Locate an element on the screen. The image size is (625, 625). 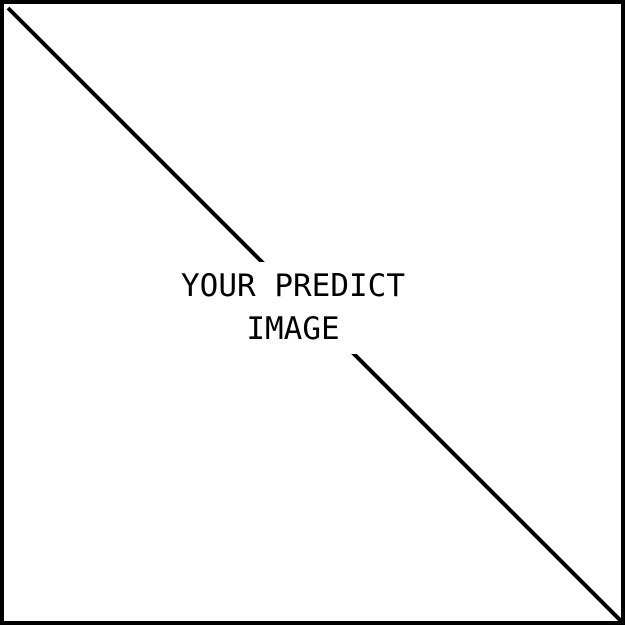
placeholder-text-line-1: YOUR PREDICT is located at coordinates (293, 286).